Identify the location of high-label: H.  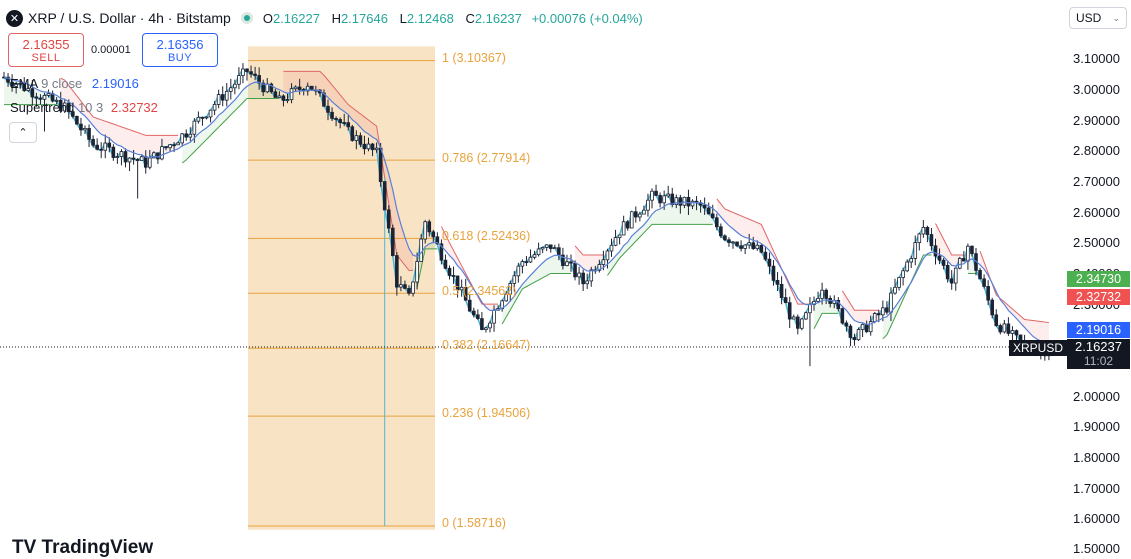
(336, 18).